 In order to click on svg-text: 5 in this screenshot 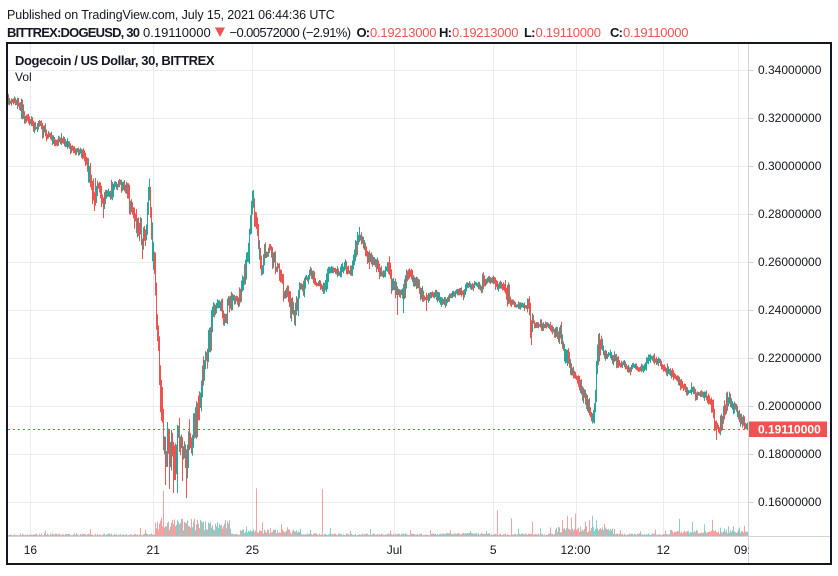, I will do `click(493, 550)`.